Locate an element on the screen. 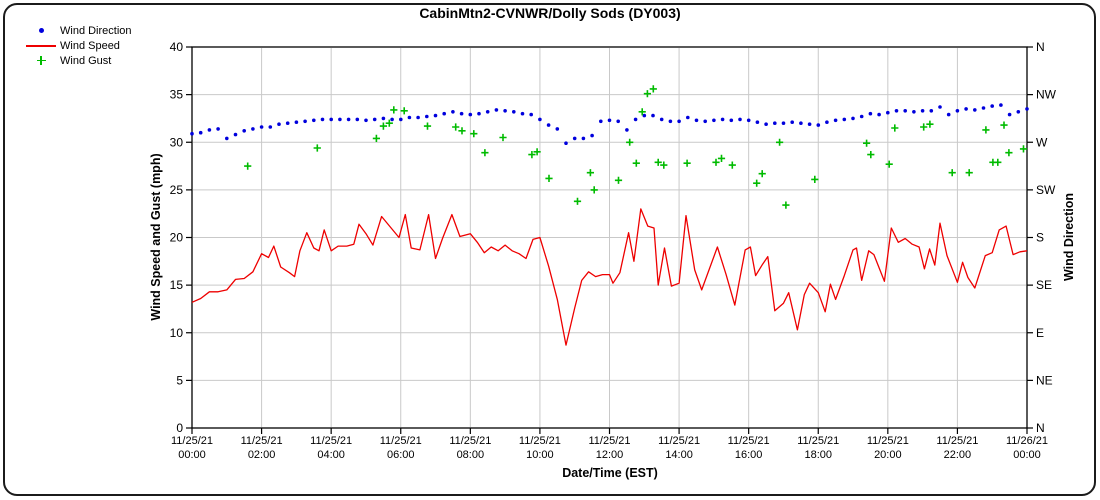  x-tick-label-time: 10:00 is located at coordinates (540, 455).